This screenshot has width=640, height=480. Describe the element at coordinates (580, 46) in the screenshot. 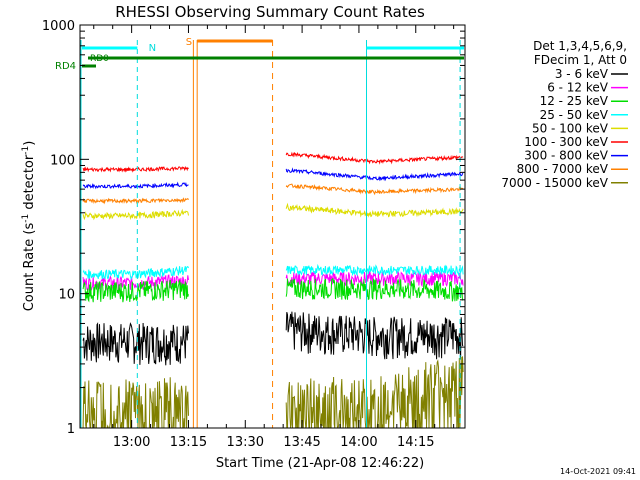

I see `legend-header-1: Det 1,3,4,5,6,9,` at that location.